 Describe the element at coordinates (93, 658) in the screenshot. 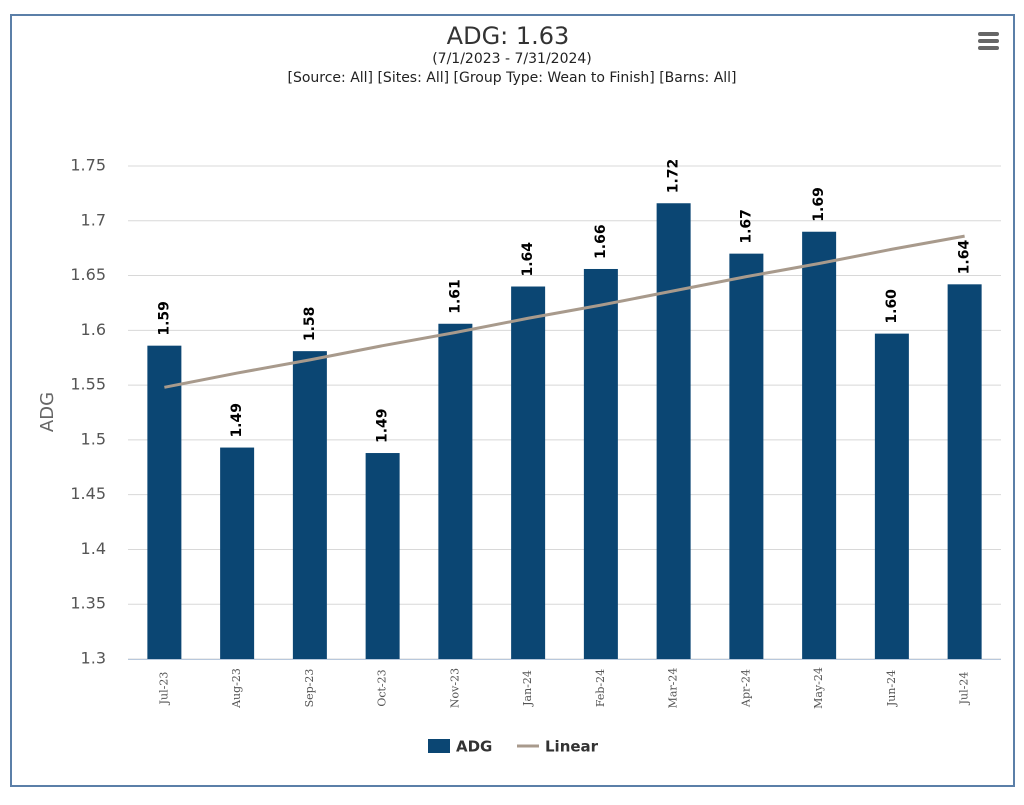

I see `y-tick-label: 1.3` at that location.